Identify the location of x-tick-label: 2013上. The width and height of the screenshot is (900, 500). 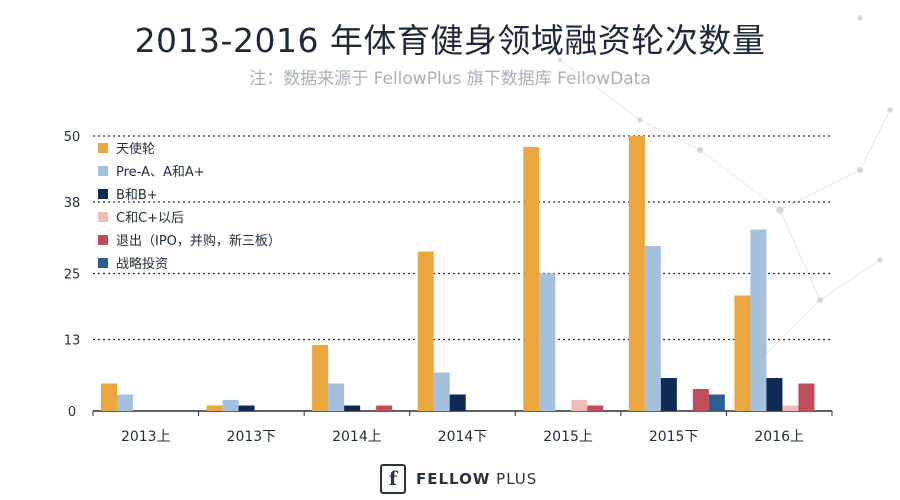
(146, 437).